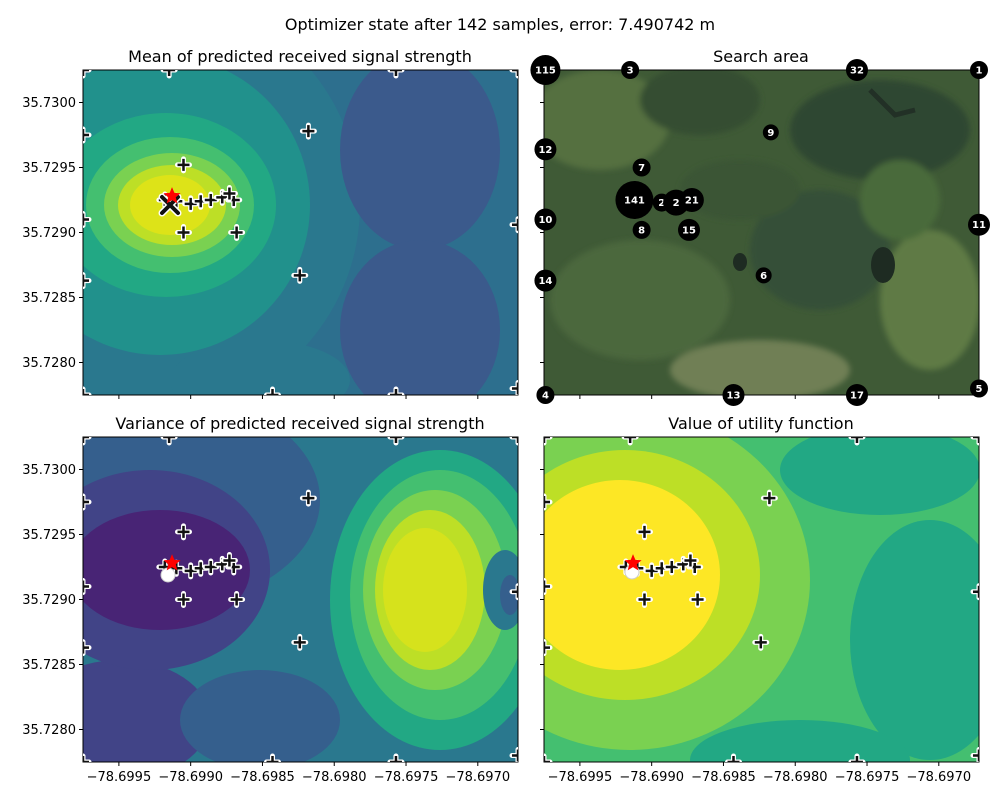 The height and width of the screenshot is (800, 1000). What do you see at coordinates (760, 423) in the screenshot?
I see `panel-utility-title: Value of utility function` at bounding box center [760, 423].